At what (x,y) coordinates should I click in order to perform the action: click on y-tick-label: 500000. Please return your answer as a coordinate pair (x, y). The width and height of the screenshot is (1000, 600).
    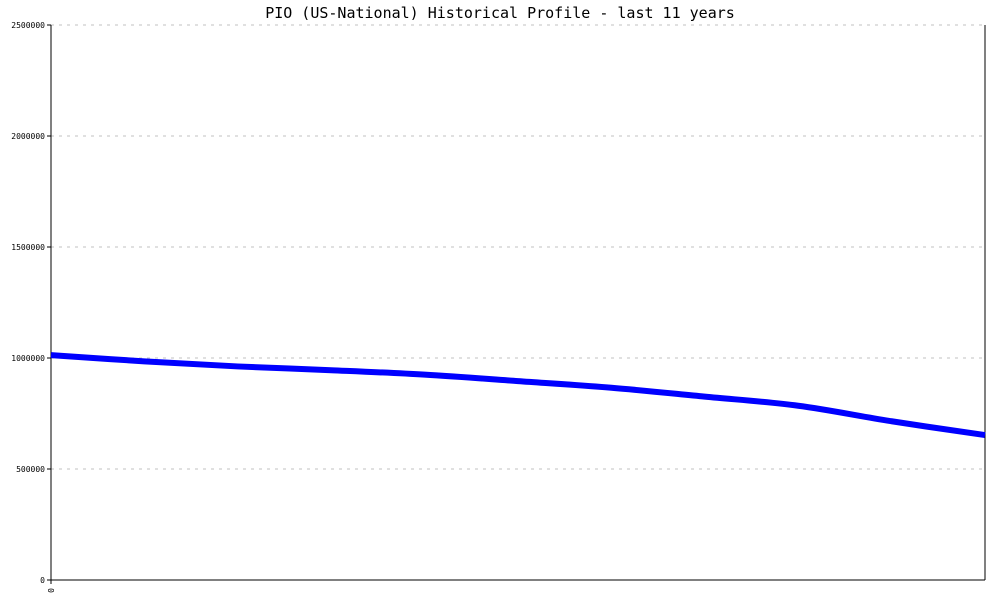
    Looking at the image, I should click on (30, 469).